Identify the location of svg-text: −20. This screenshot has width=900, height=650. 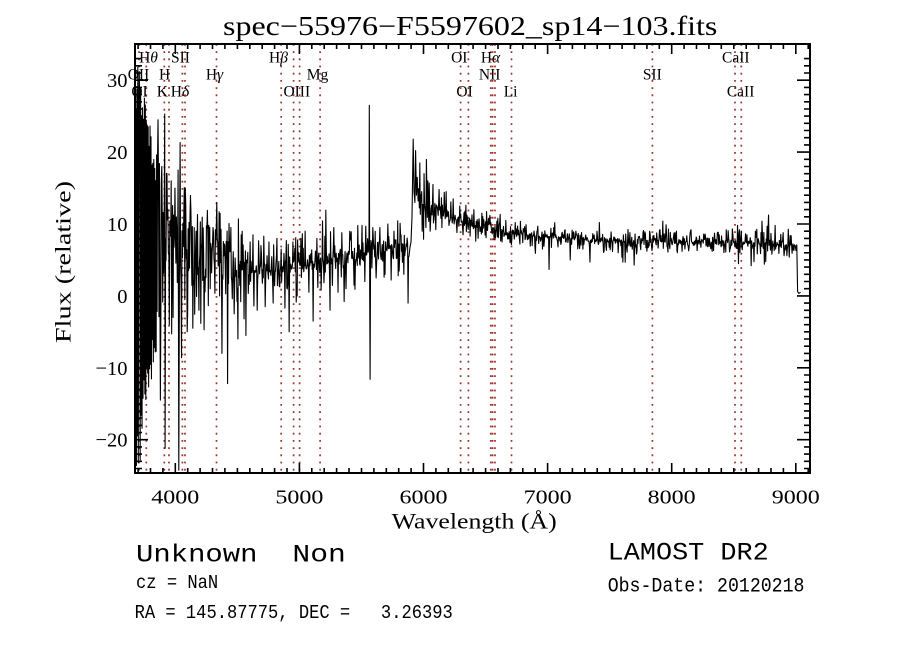
(111, 441).